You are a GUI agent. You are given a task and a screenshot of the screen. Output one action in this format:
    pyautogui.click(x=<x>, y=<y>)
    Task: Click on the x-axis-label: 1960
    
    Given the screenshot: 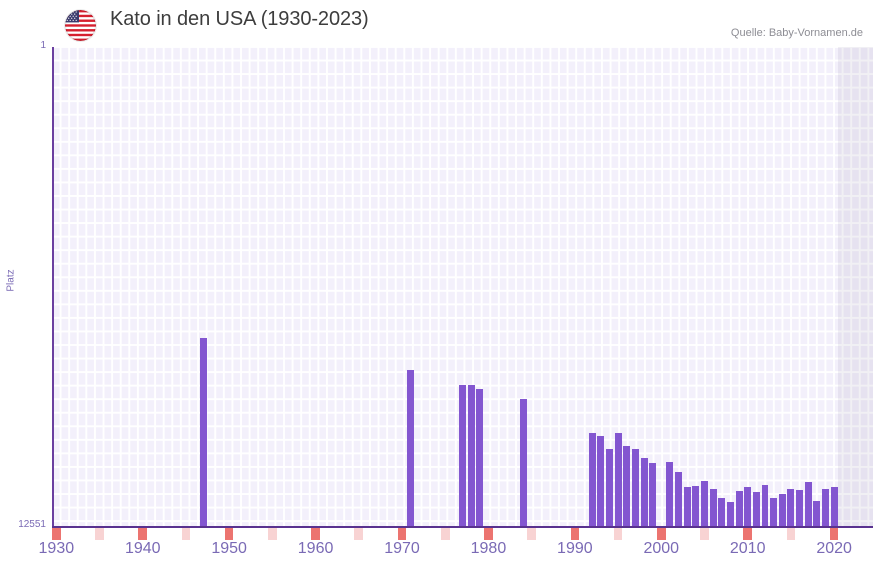 What is the action you would take?
    pyautogui.click(x=315, y=548)
    